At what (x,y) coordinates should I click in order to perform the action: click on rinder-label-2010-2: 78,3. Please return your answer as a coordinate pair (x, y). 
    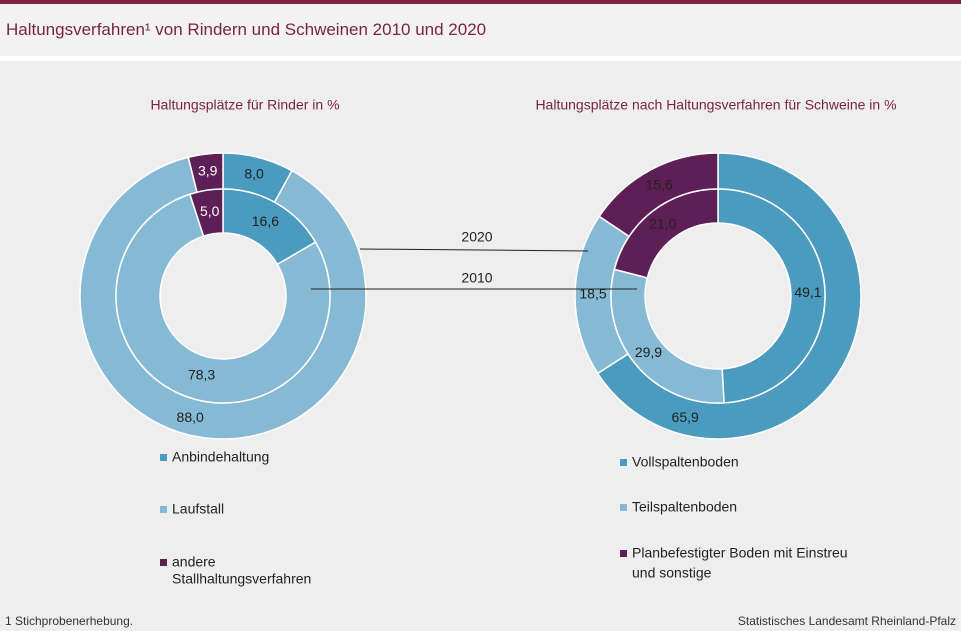
    Looking at the image, I should click on (201, 375).